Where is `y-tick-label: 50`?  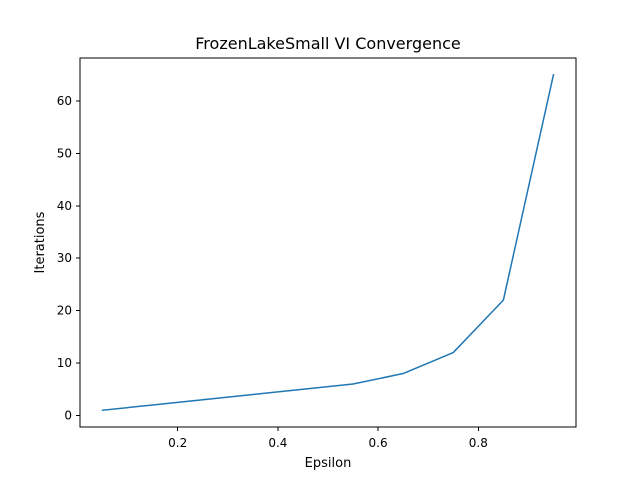
y-tick-label: 50 is located at coordinates (64, 153).